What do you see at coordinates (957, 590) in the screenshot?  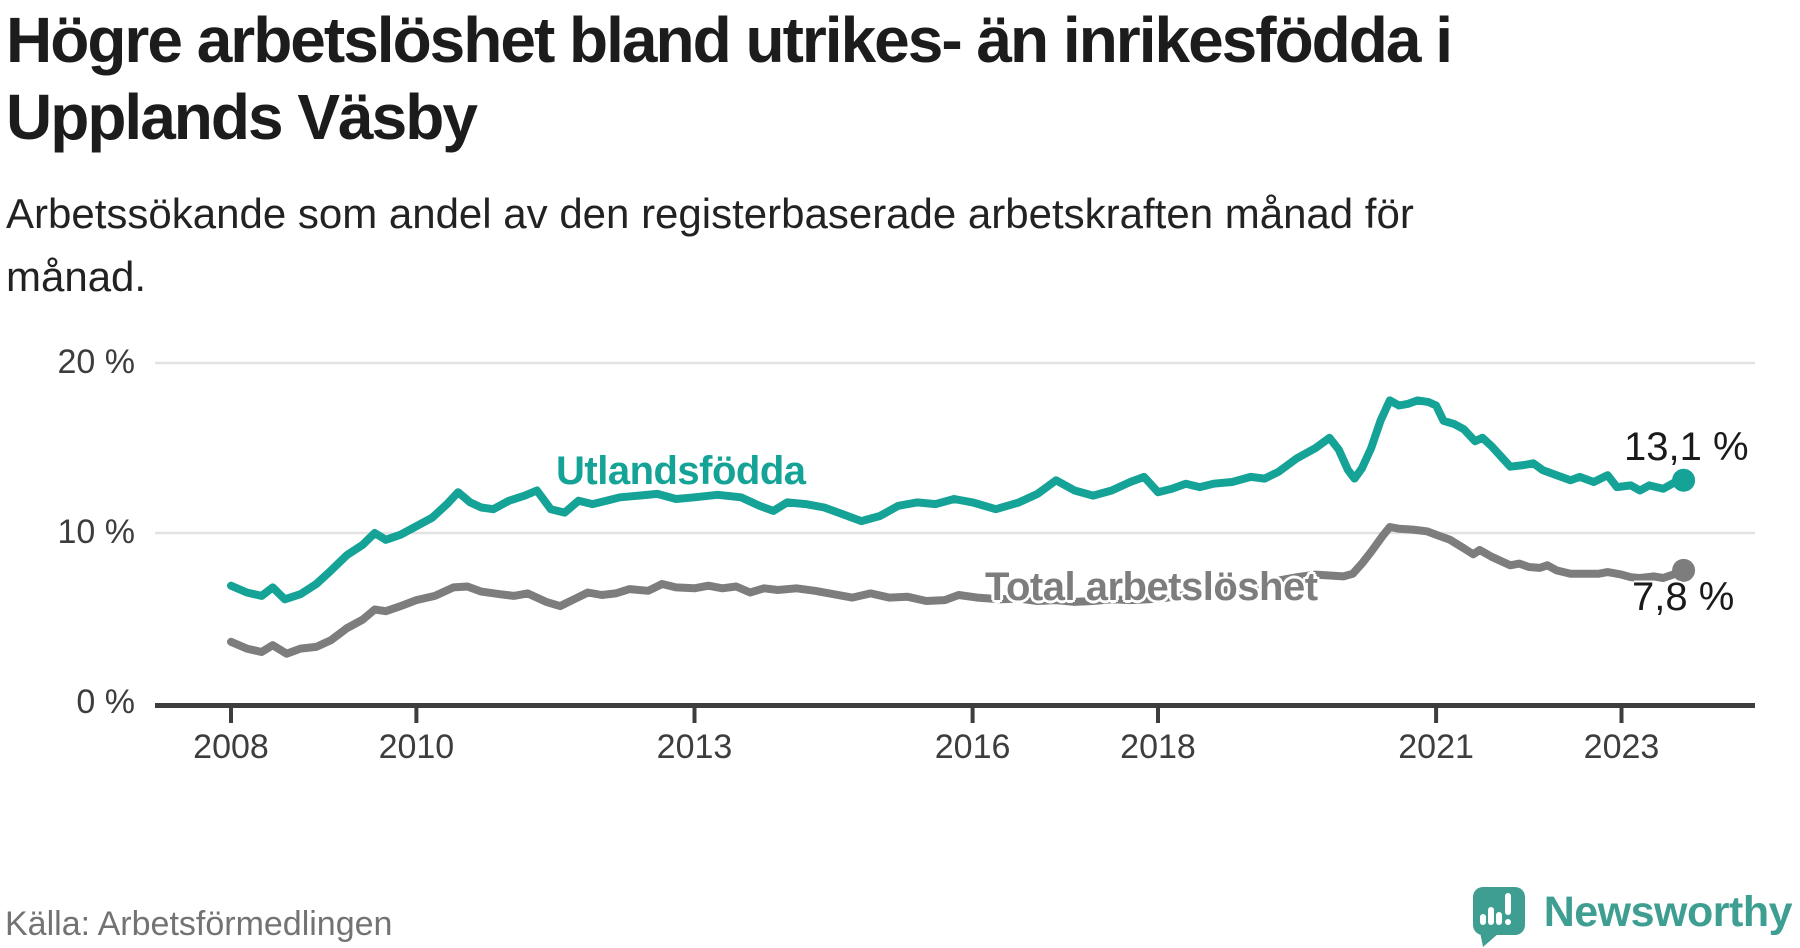 I see `series-line-total-arbetsloshet` at bounding box center [957, 590].